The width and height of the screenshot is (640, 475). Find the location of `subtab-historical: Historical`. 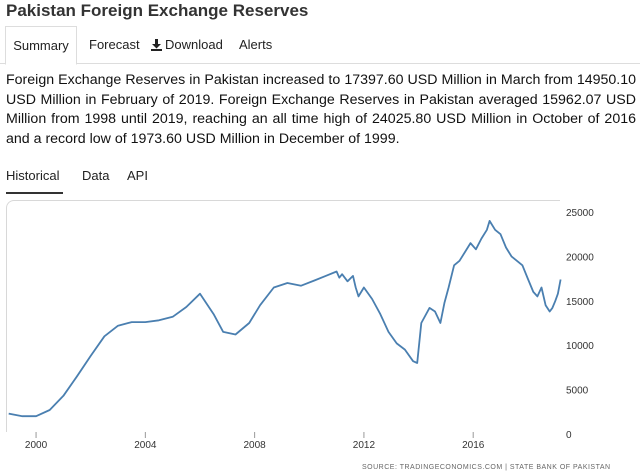

subtab-historical: Historical is located at coordinates (34, 178).